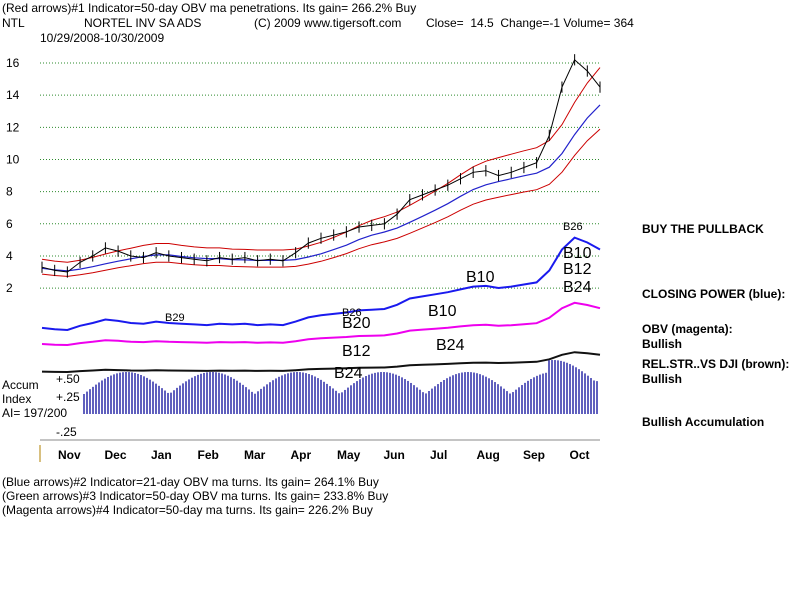  I want to click on copyright: (C) 2009 www.tigersoft.com, so click(328, 23).